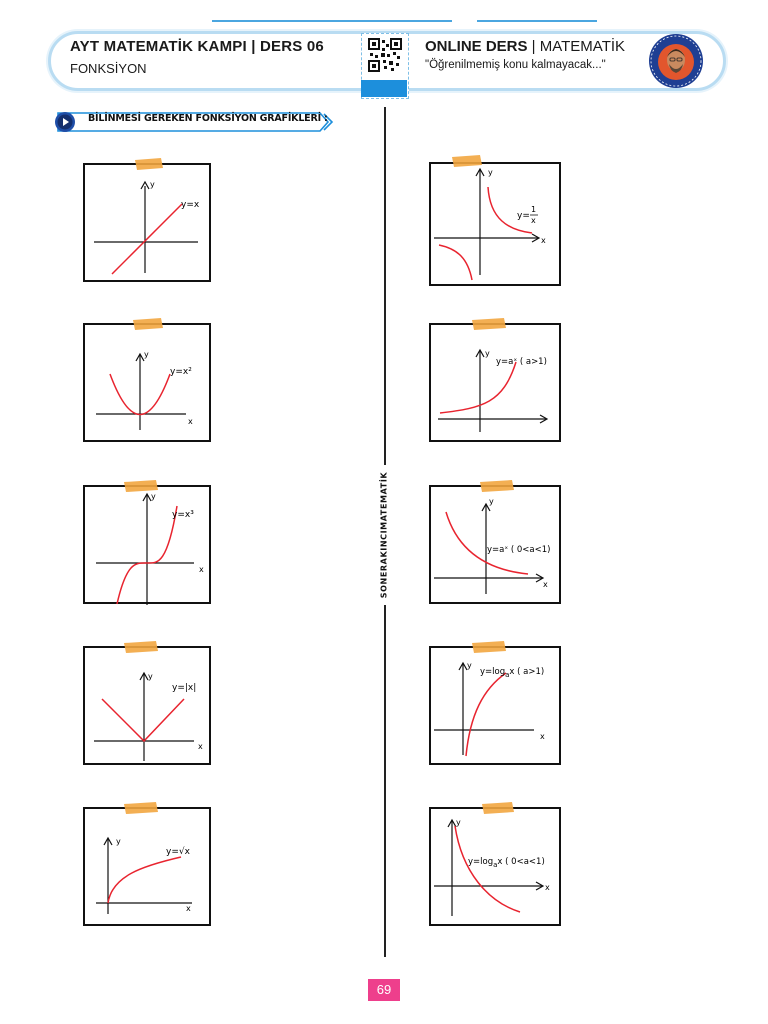  I want to click on graph-identity: y y=x, so click(148, 220).